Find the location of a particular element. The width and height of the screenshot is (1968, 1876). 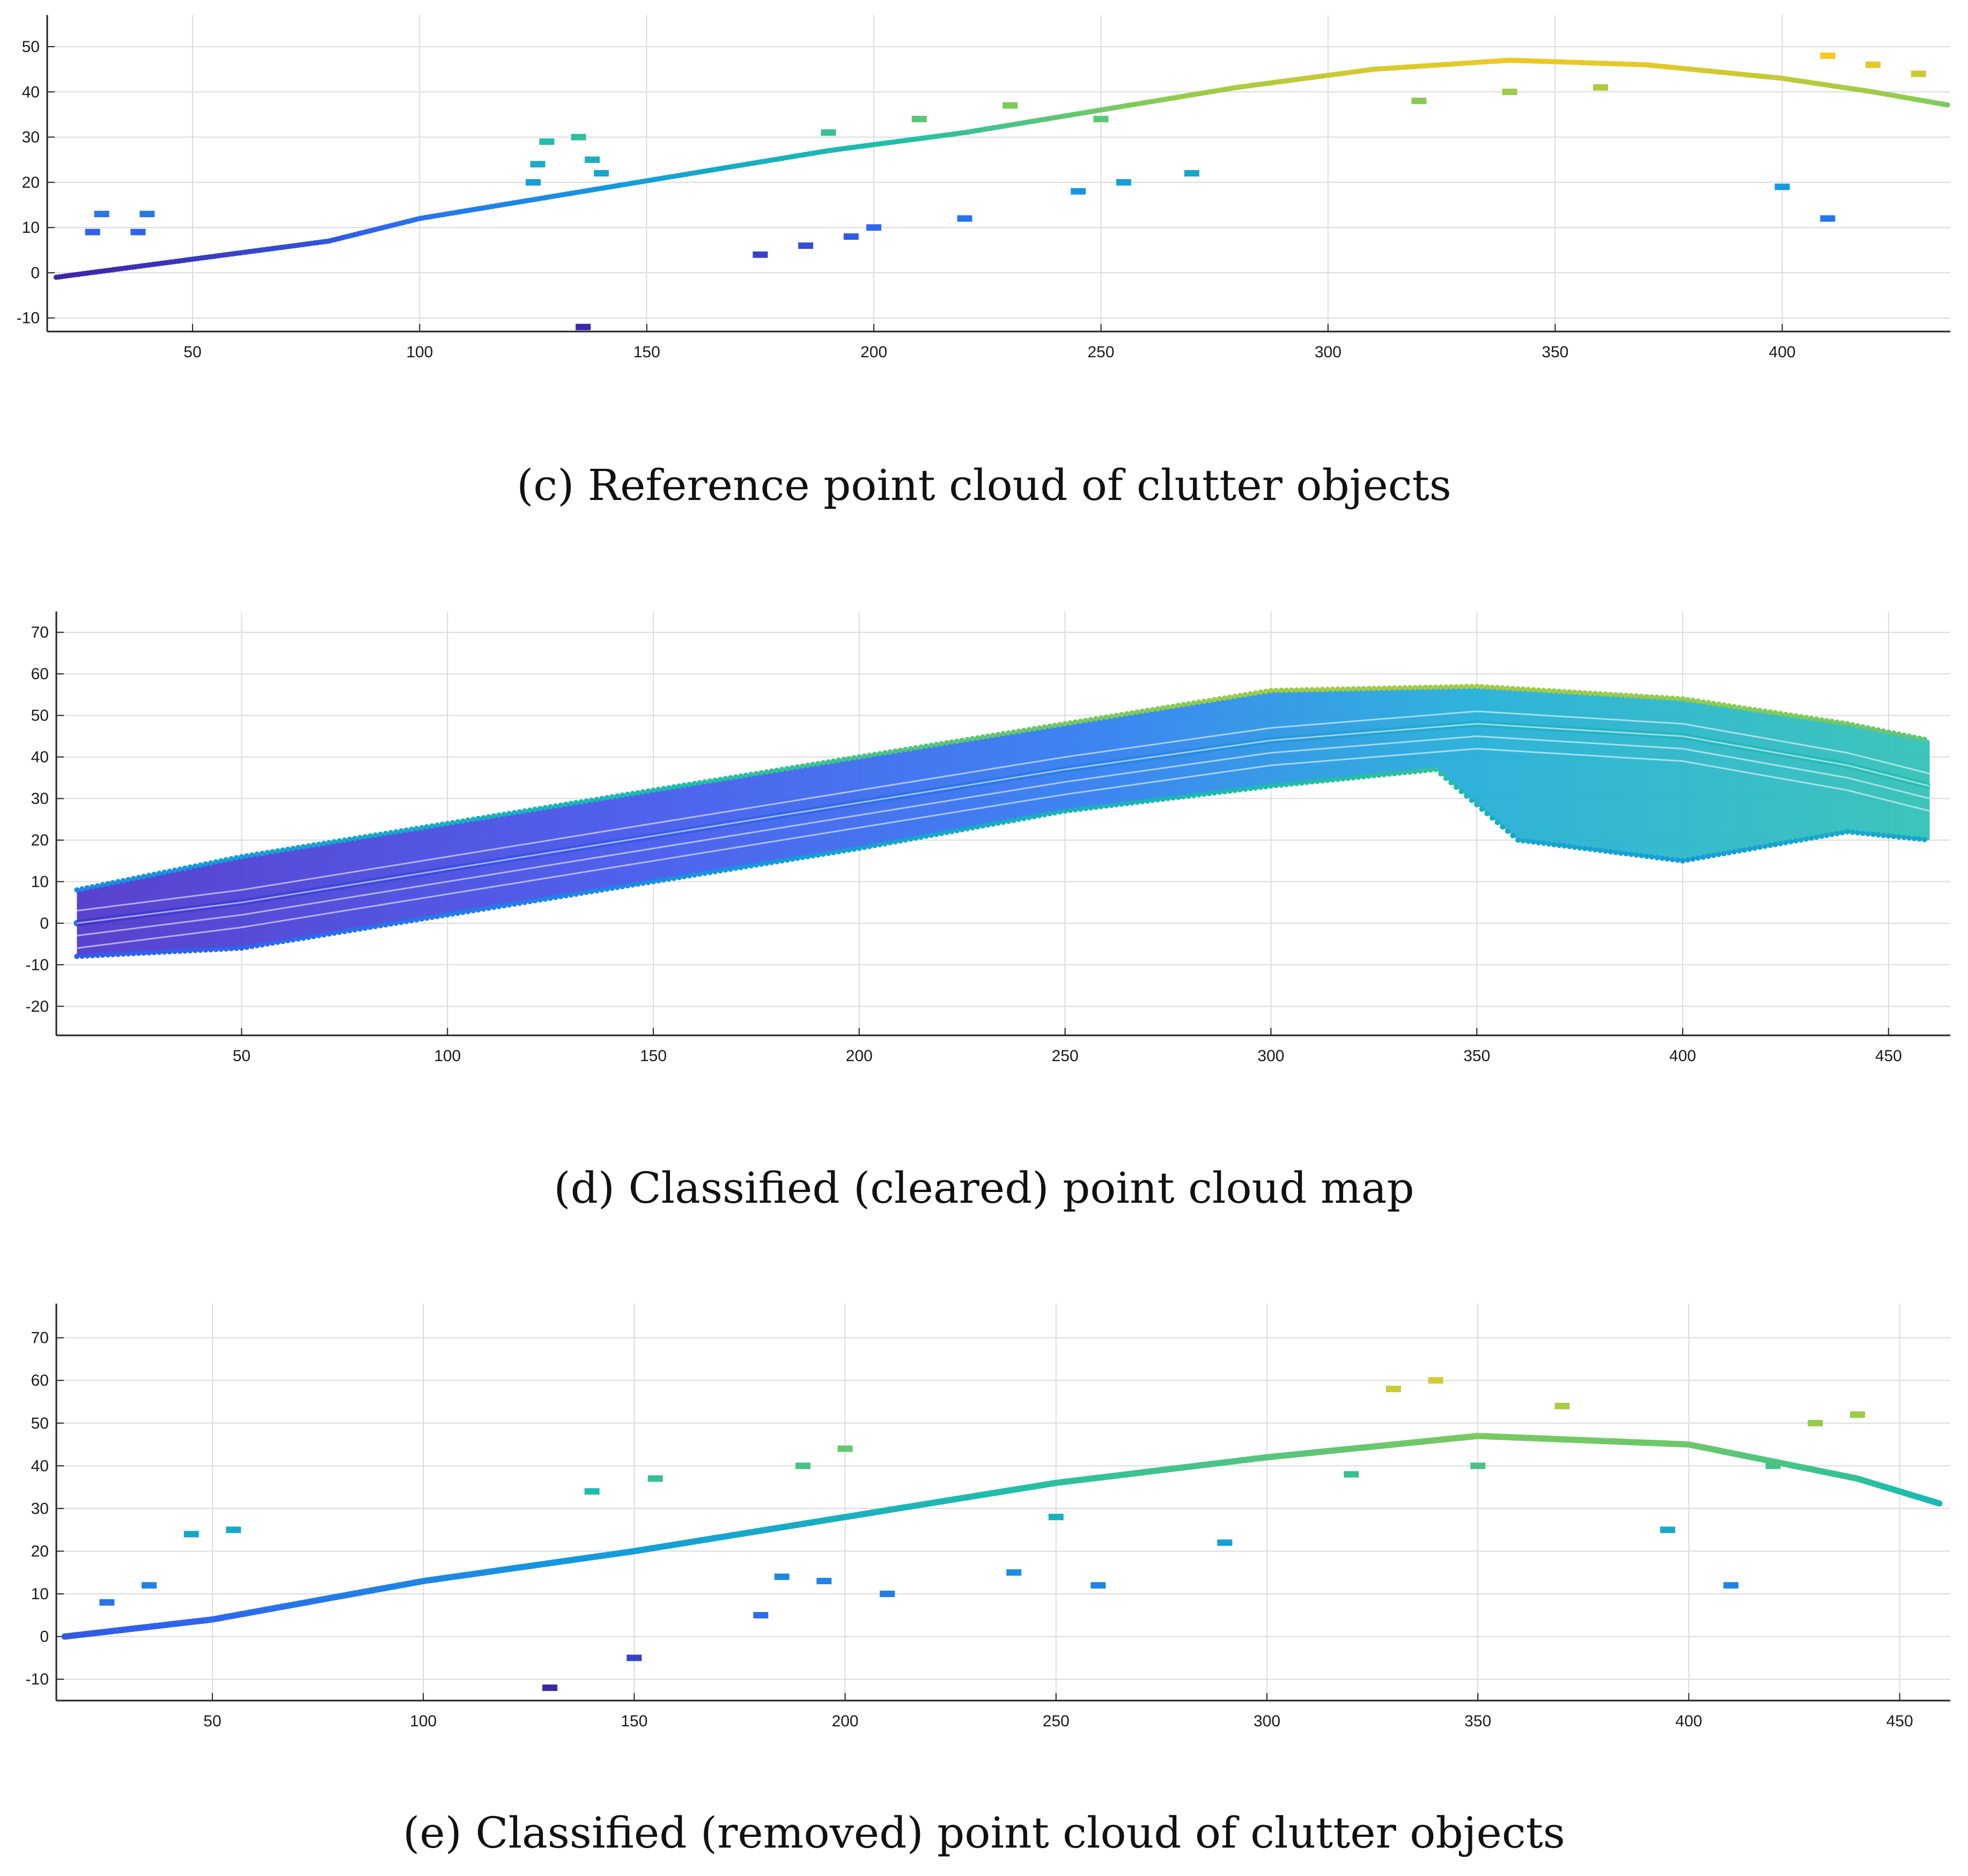

series-road-edge-curve is located at coordinates (1001, 168).